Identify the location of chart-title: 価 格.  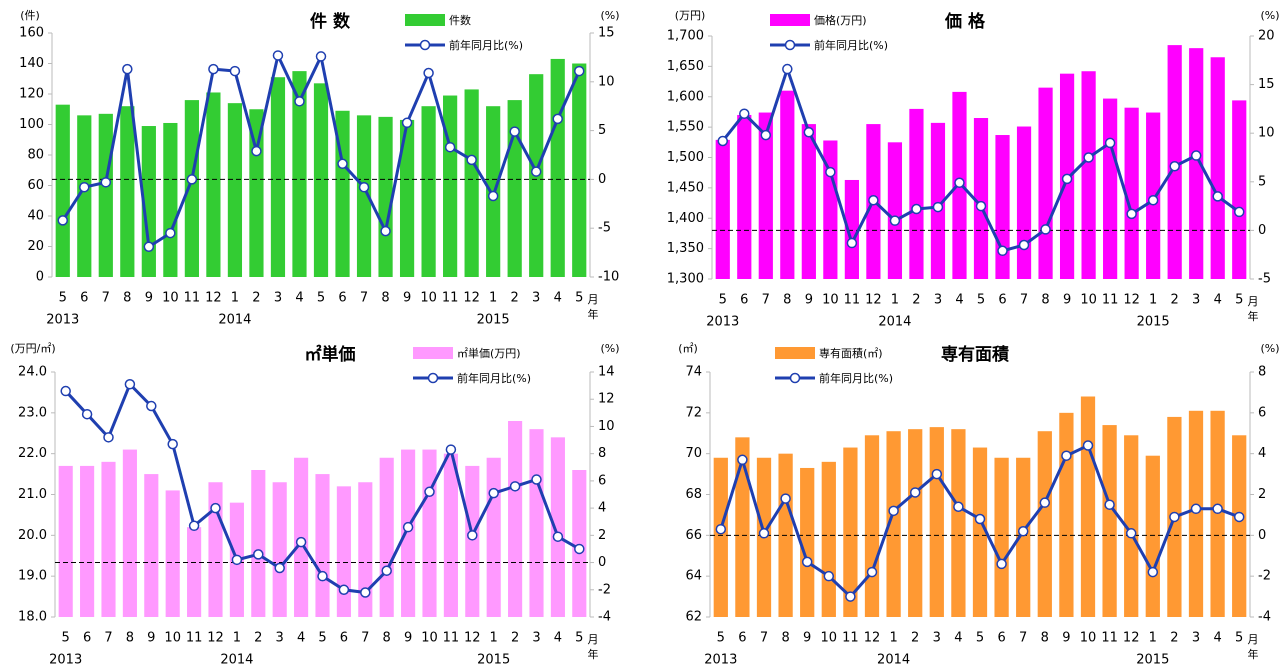
(965, 21).